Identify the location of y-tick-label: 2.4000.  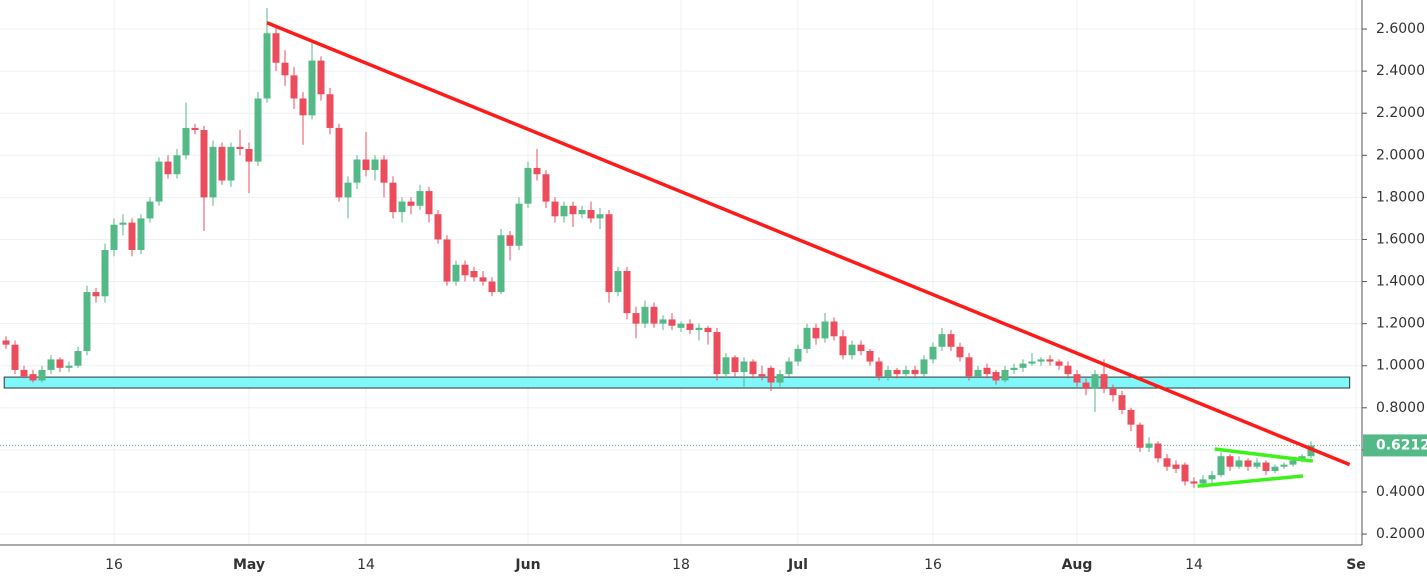
(1400, 71).